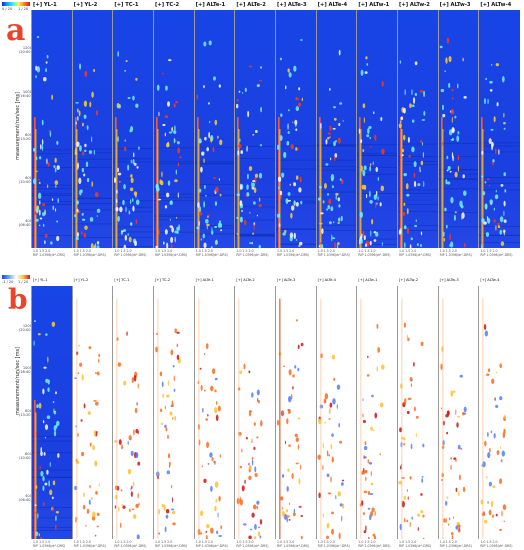 Image resolution: width=524 pixels, height=550 pixels. I want to click on lane-x-label: RIP 1.0396(dr²-DRS), so click(49, 255).